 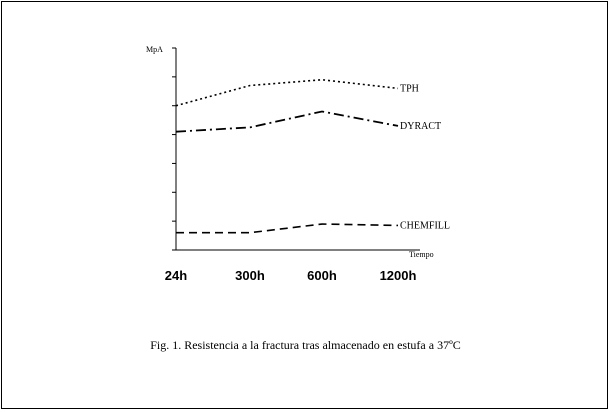 I want to click on x-axis-label: Tiempo, so click(x=421, y=254).